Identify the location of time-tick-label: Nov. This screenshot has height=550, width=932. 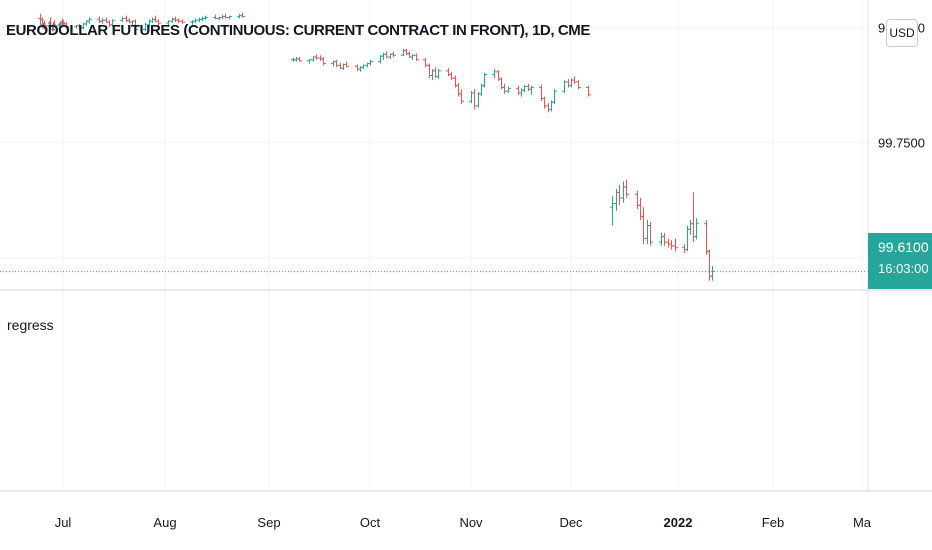
(471, 522).